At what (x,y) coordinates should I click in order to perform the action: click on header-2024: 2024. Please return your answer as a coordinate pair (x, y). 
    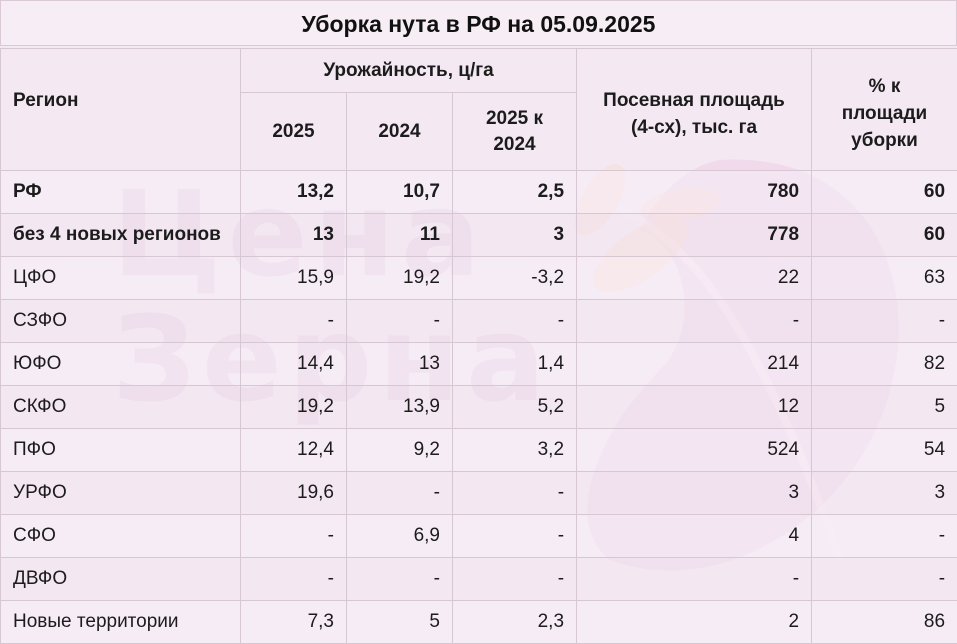
    Looking at the image, I should click on (400, 132).